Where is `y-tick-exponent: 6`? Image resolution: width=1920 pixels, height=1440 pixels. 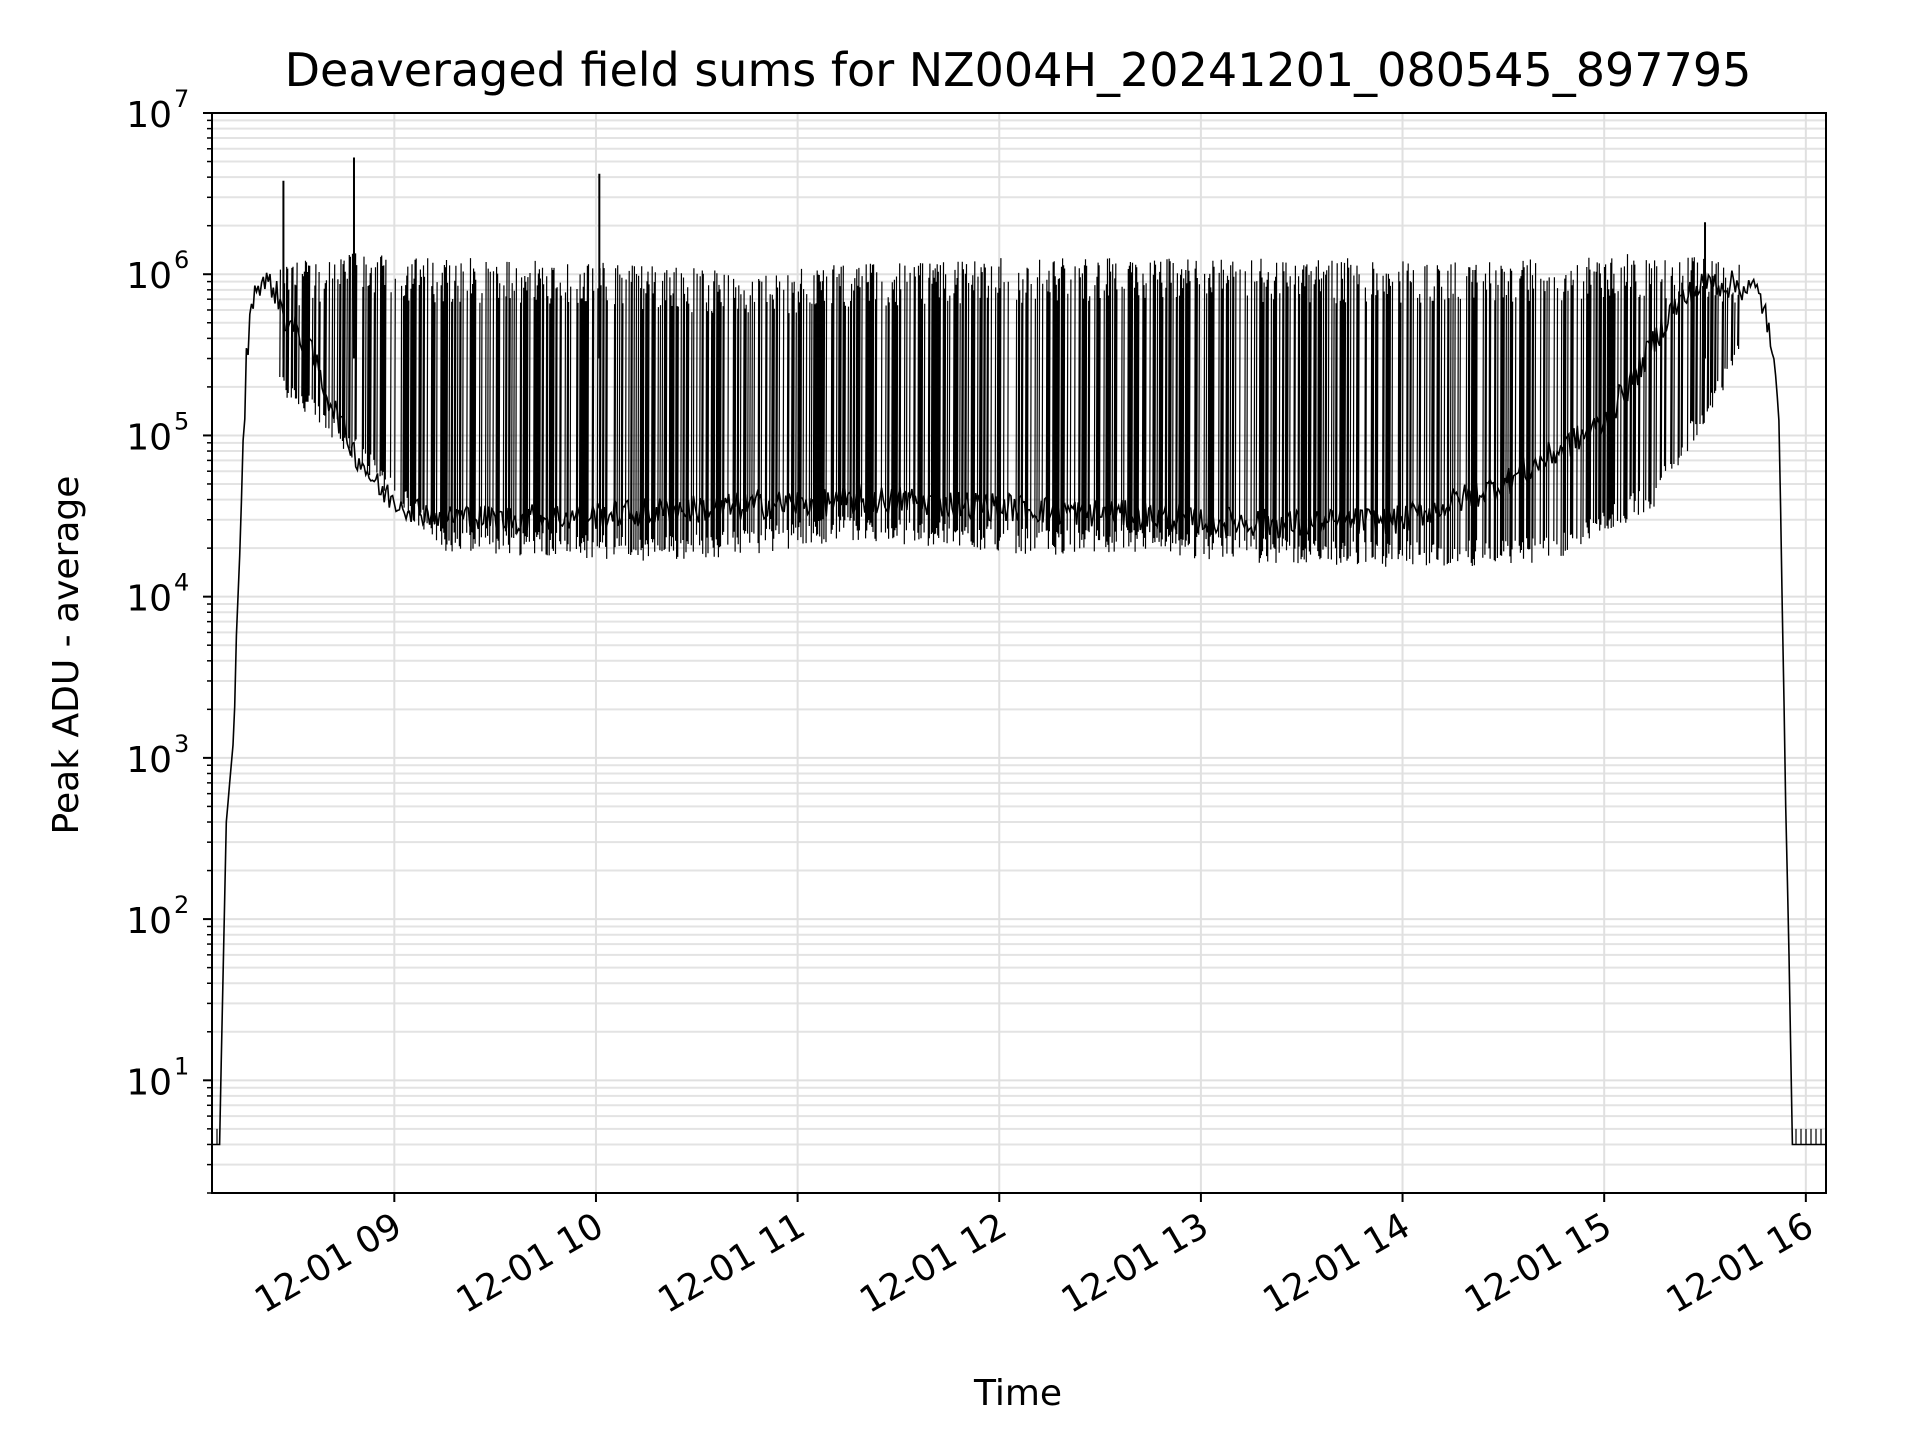 y-tick-exponent: 6 is located at coordinates (181, 260).